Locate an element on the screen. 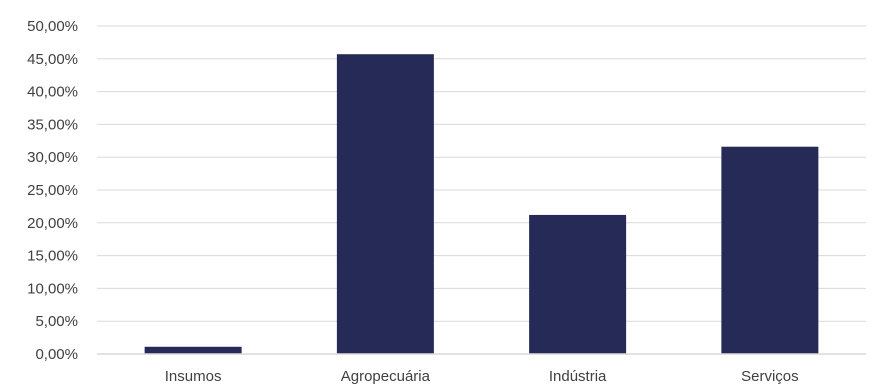 Image resolution: width=874 pixels, height=387 pixels. y-tick-label: 10,00% is located at coordinates (52, 288).